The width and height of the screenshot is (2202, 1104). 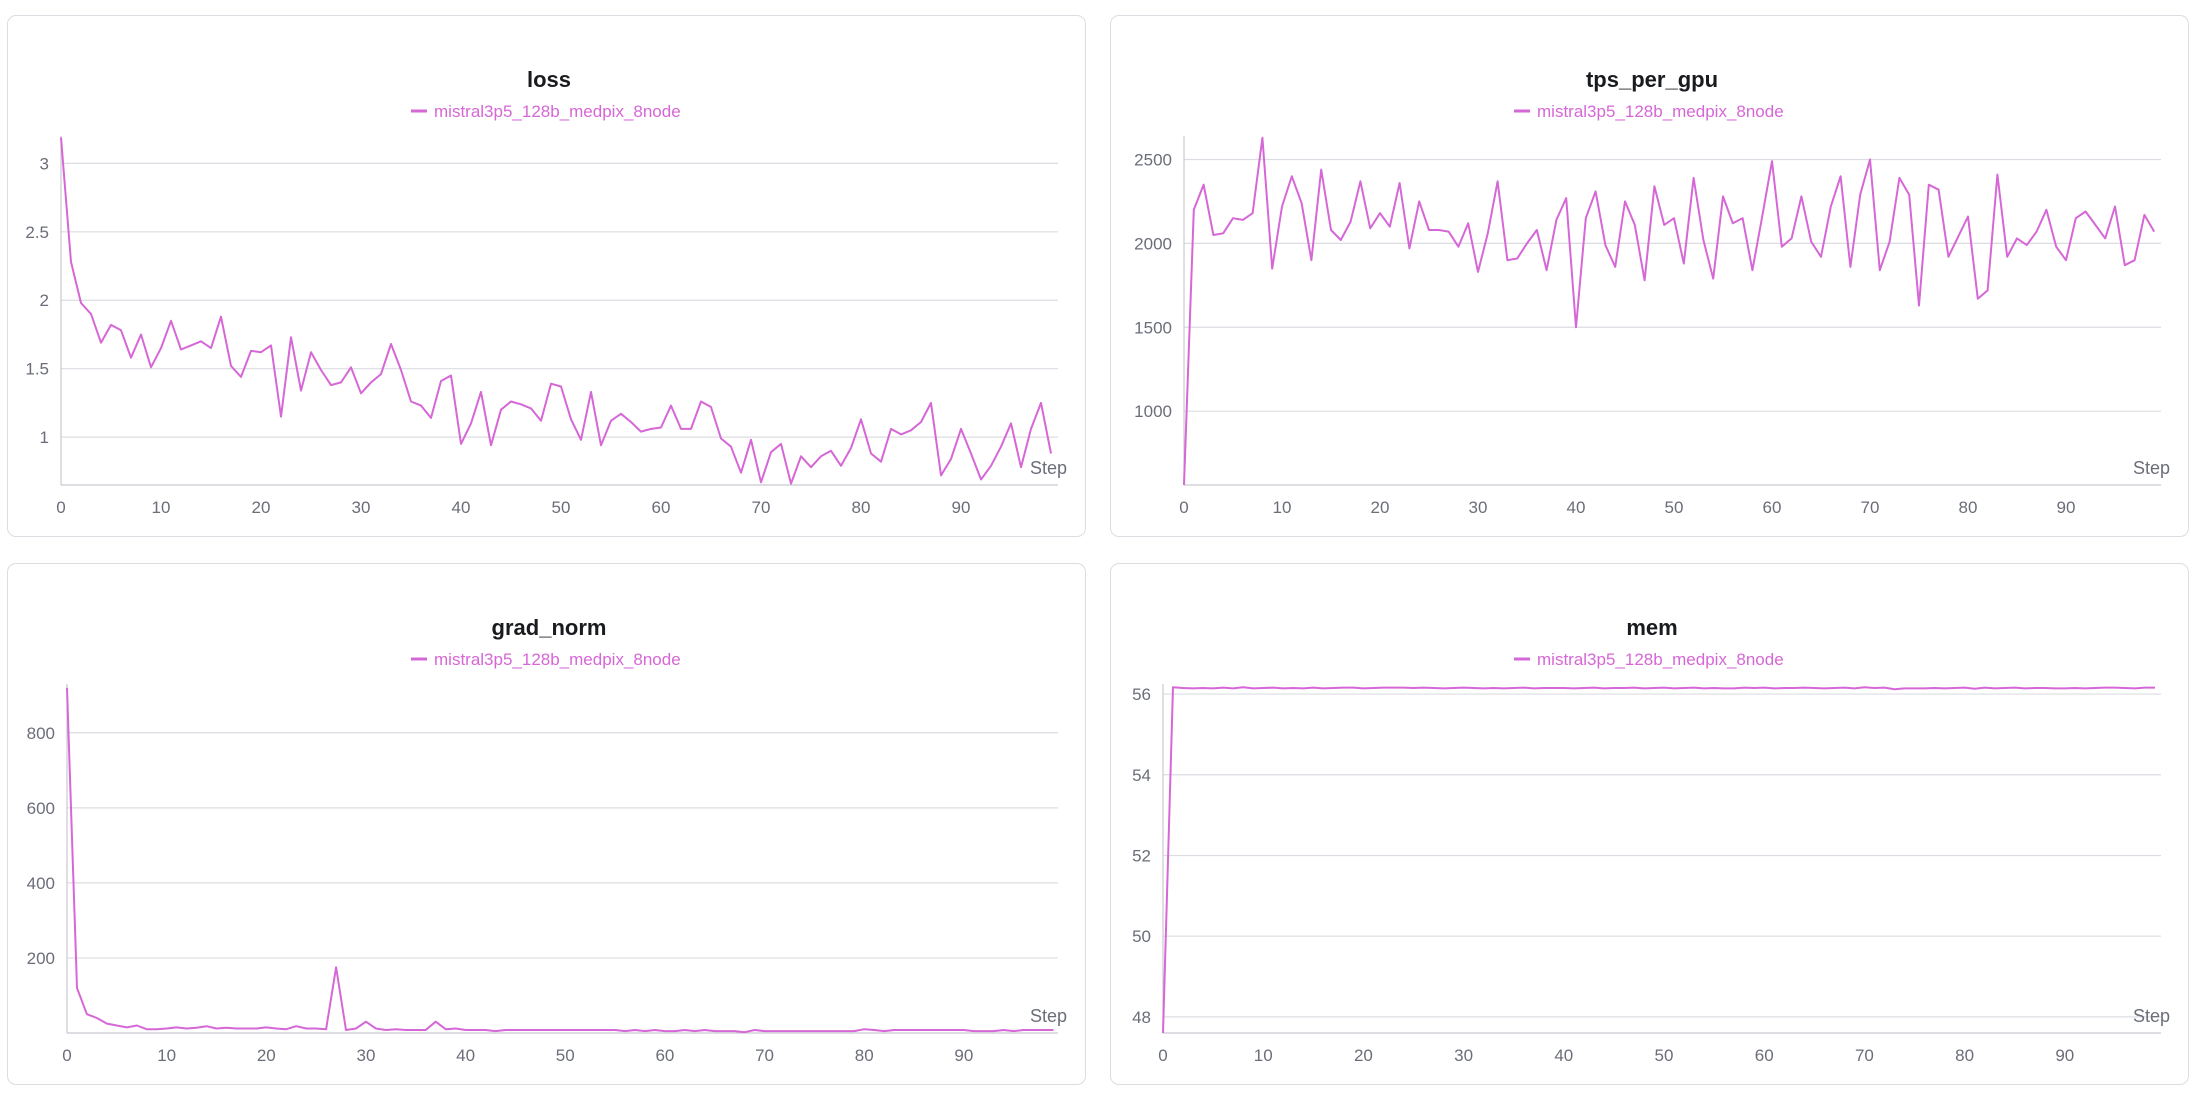 What do you see at coordinates (41, 808) in the screenshot?
I see `y-tick-label: 600` at bounding box center [41, 808].